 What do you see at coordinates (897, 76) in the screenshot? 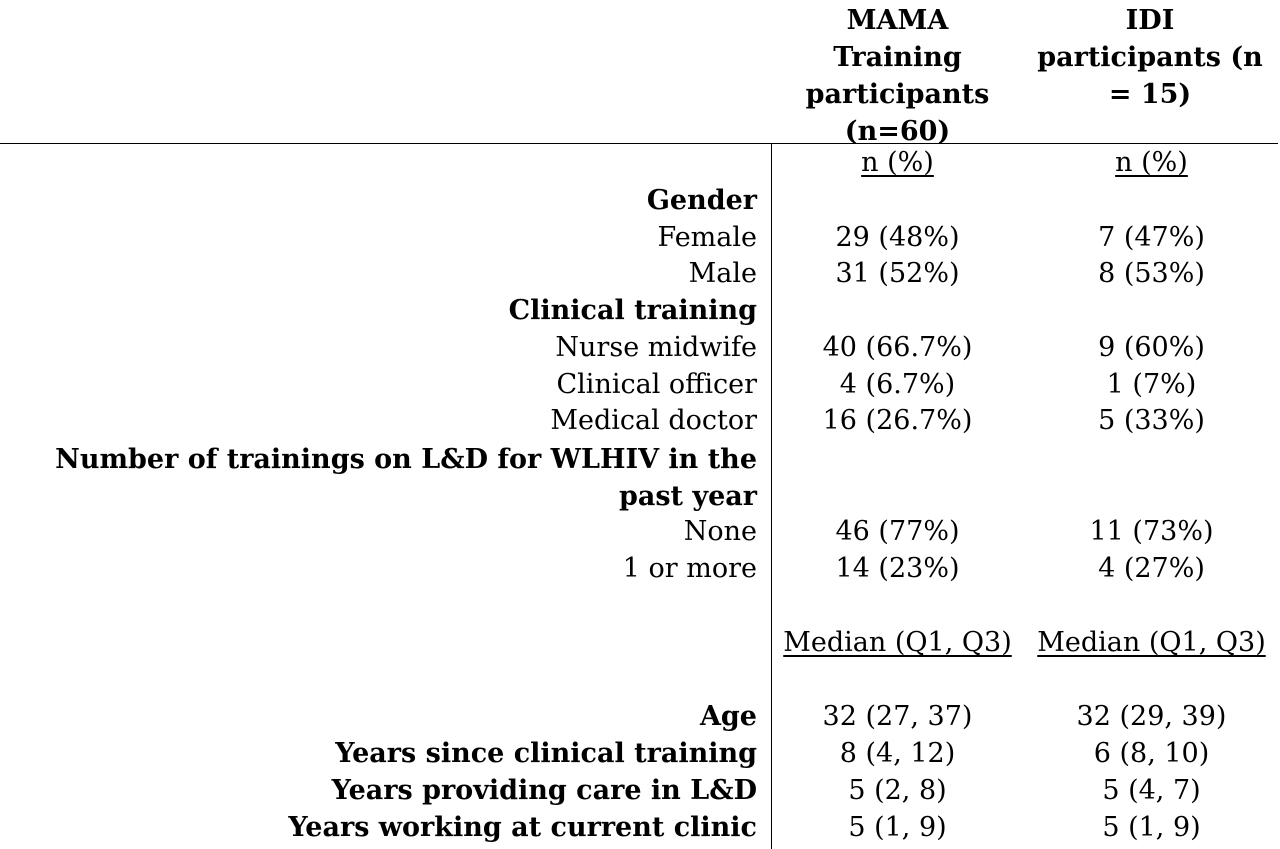
I see `column-header-mama-training: MAMA Training participants (n=60)` at bounding box center [897, 76].